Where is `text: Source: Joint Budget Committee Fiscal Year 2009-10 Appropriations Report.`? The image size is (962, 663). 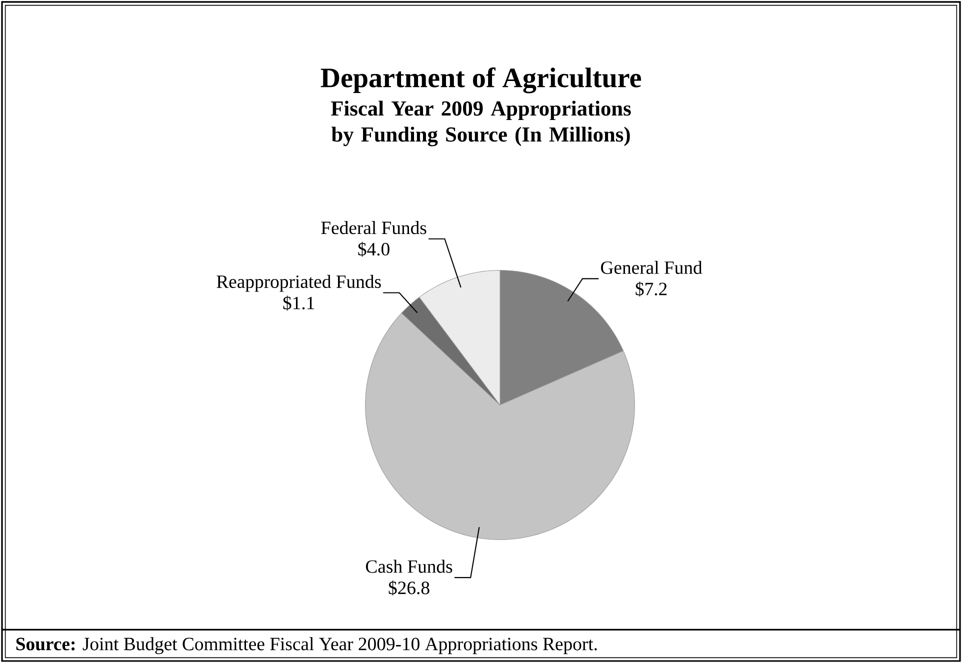
text: Source: Joint Budget Committee Fiscal Year 2009-10 Appropriations Report. is located at coordinates (306, 645).